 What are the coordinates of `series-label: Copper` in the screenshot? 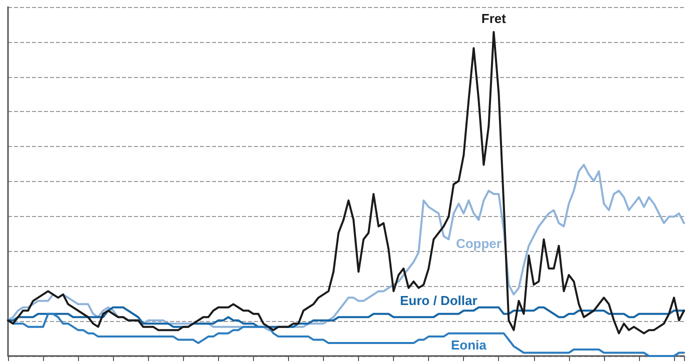 It's located at (479, 243).